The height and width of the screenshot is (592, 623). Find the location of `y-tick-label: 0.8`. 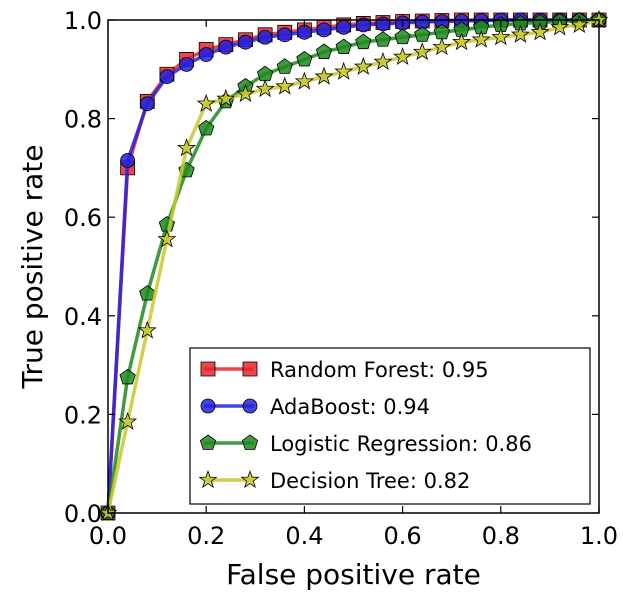

y-tick-label: 0.8 is located at coordinates (83, 120).